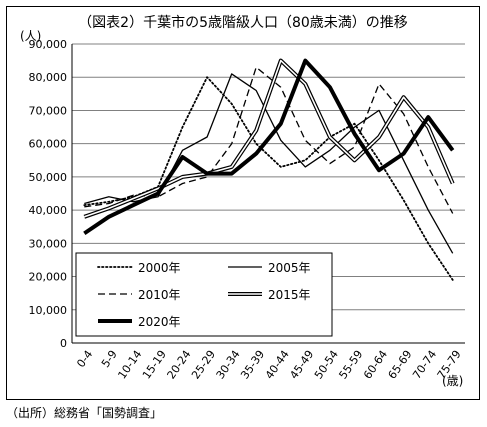  I want to click on x-tick-label: 25-29, so click(203, 365).